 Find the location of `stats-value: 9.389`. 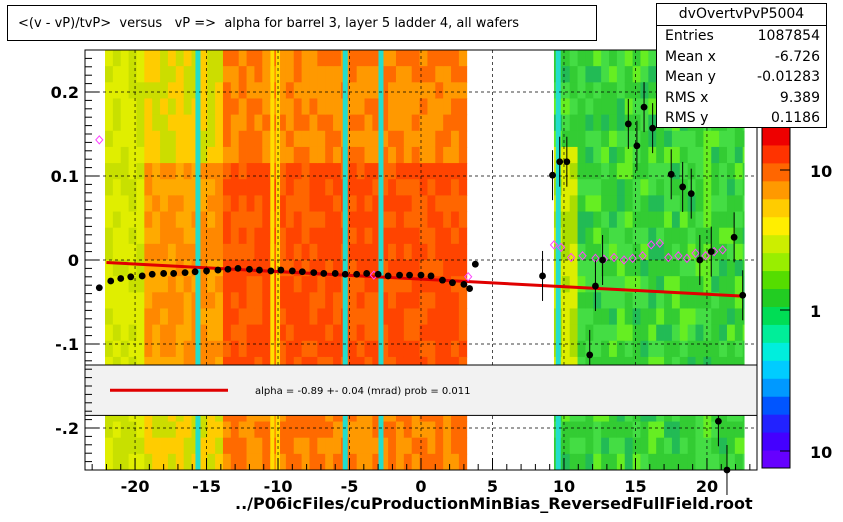

stats-value: 9.389 is located at coordinates (799, 97).